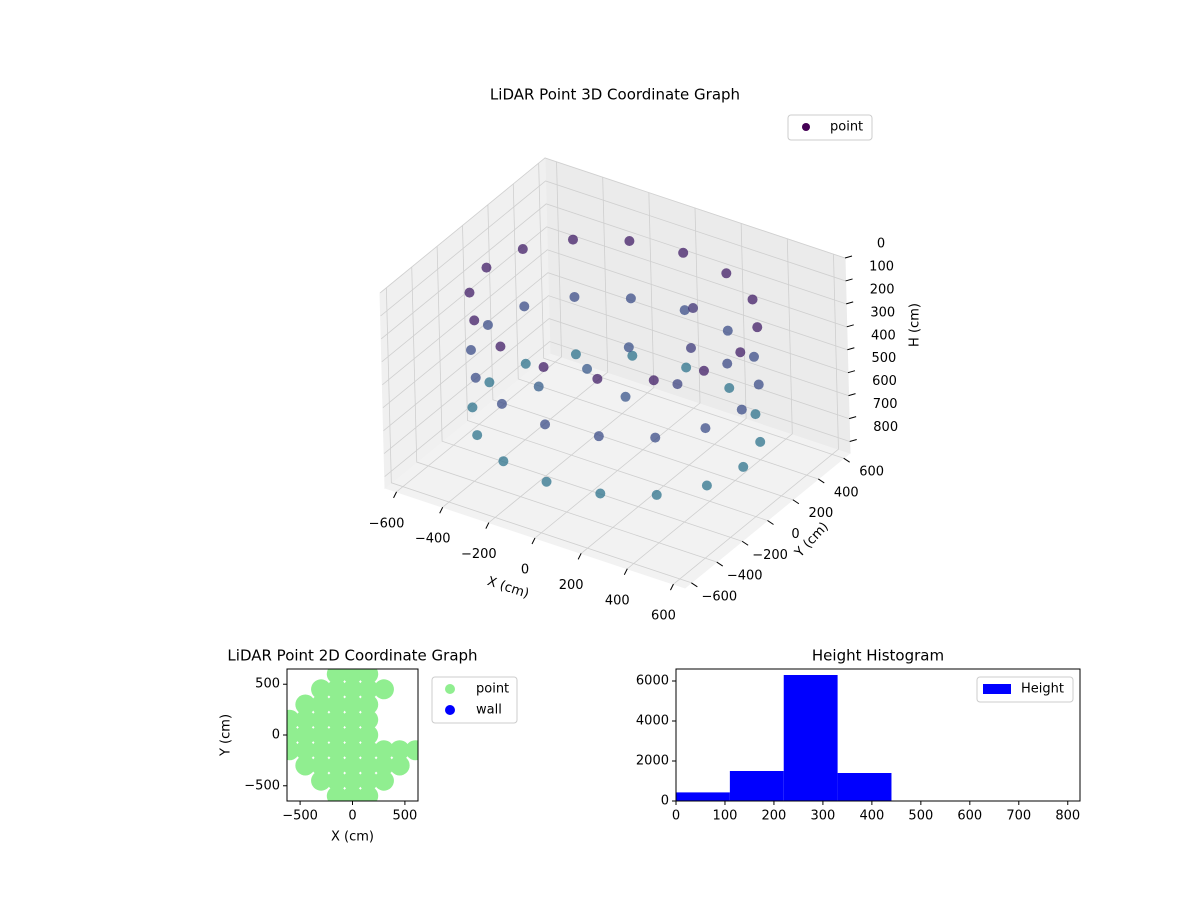 The height and width of the screenshot is (904, 1200). What do you see at coordinates (883, 335) in the screenshot?
I see `z-tick-label: 400` at bounding box center [883, 335].